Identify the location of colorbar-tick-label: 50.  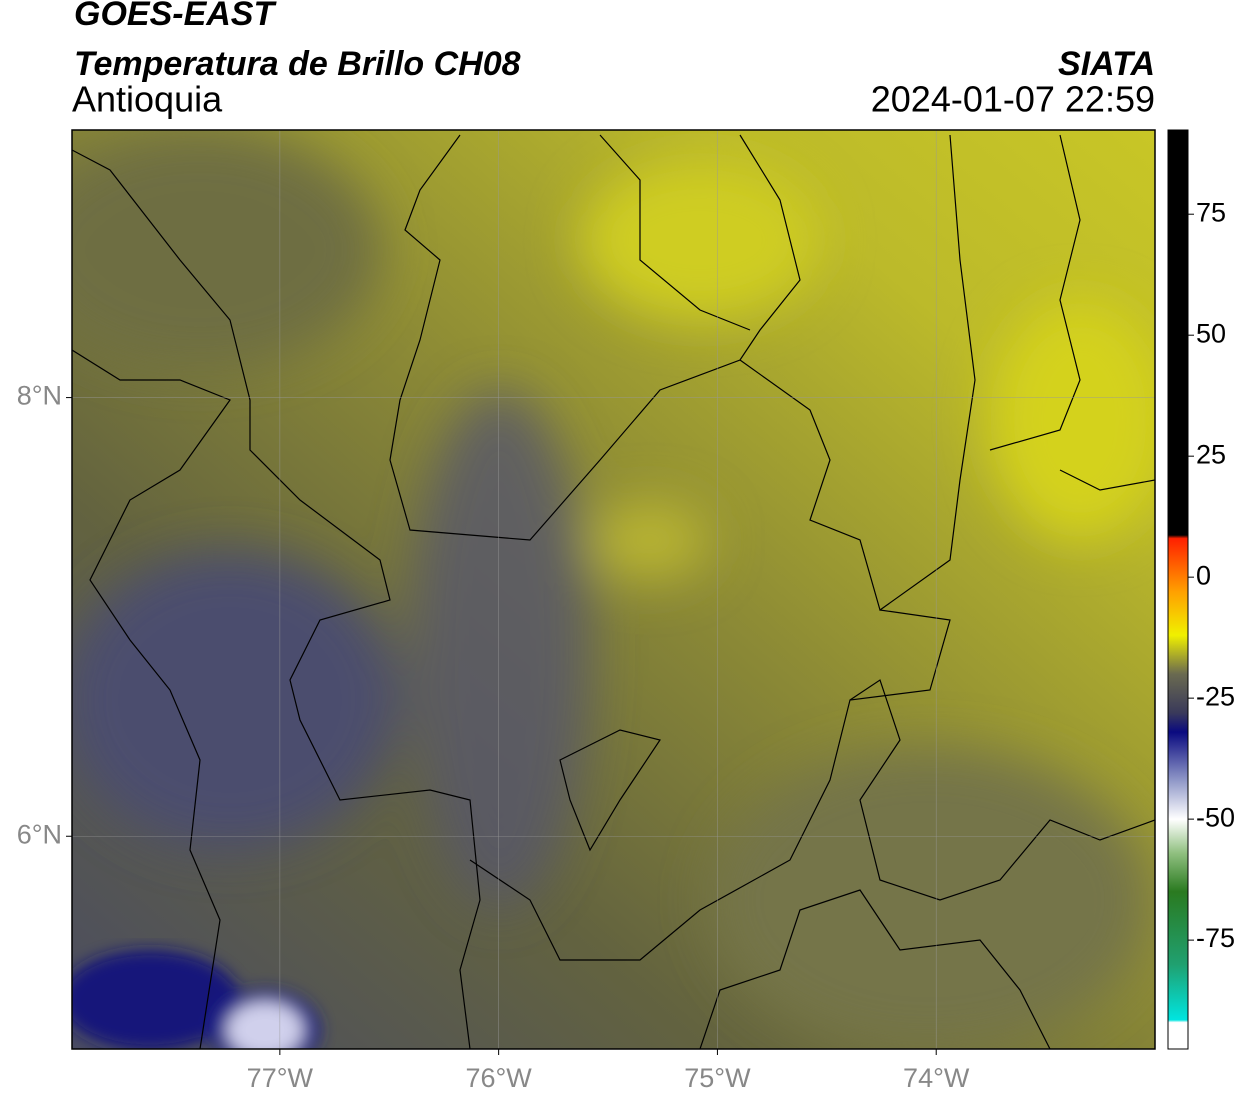
(1211, 333).